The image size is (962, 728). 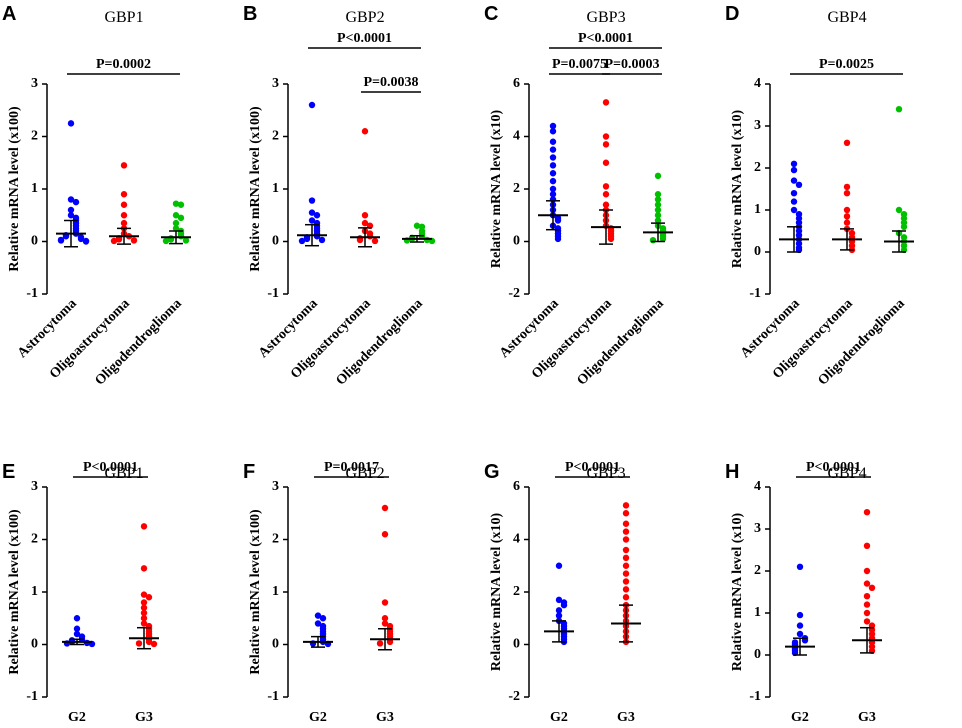 I want to click on panel-letter: D, so click(x=732, y=14).